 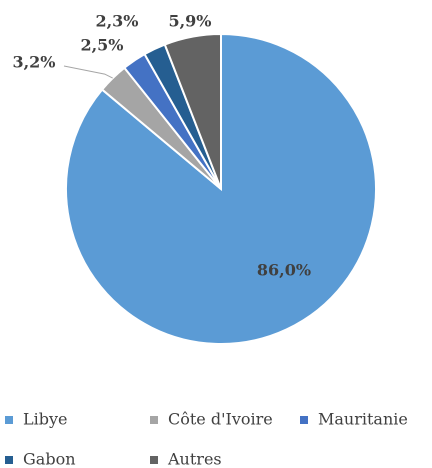 I want to click on legend-label: Mauritanie, so click(x=363, y=419).